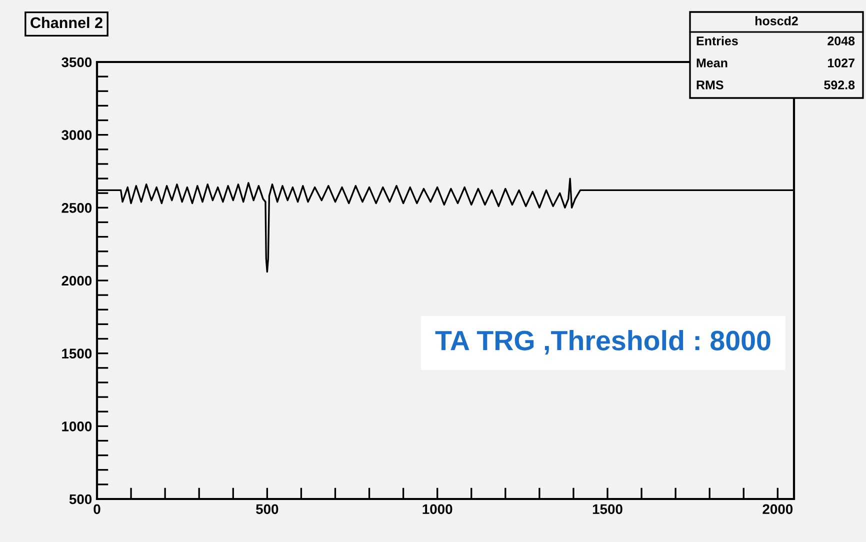 This screenshot has width=866, height=542. What do you see at coordinates (77, 353) in the screenshot?
I see `y-tick-label: 1500` at bounding box center [77, 353].